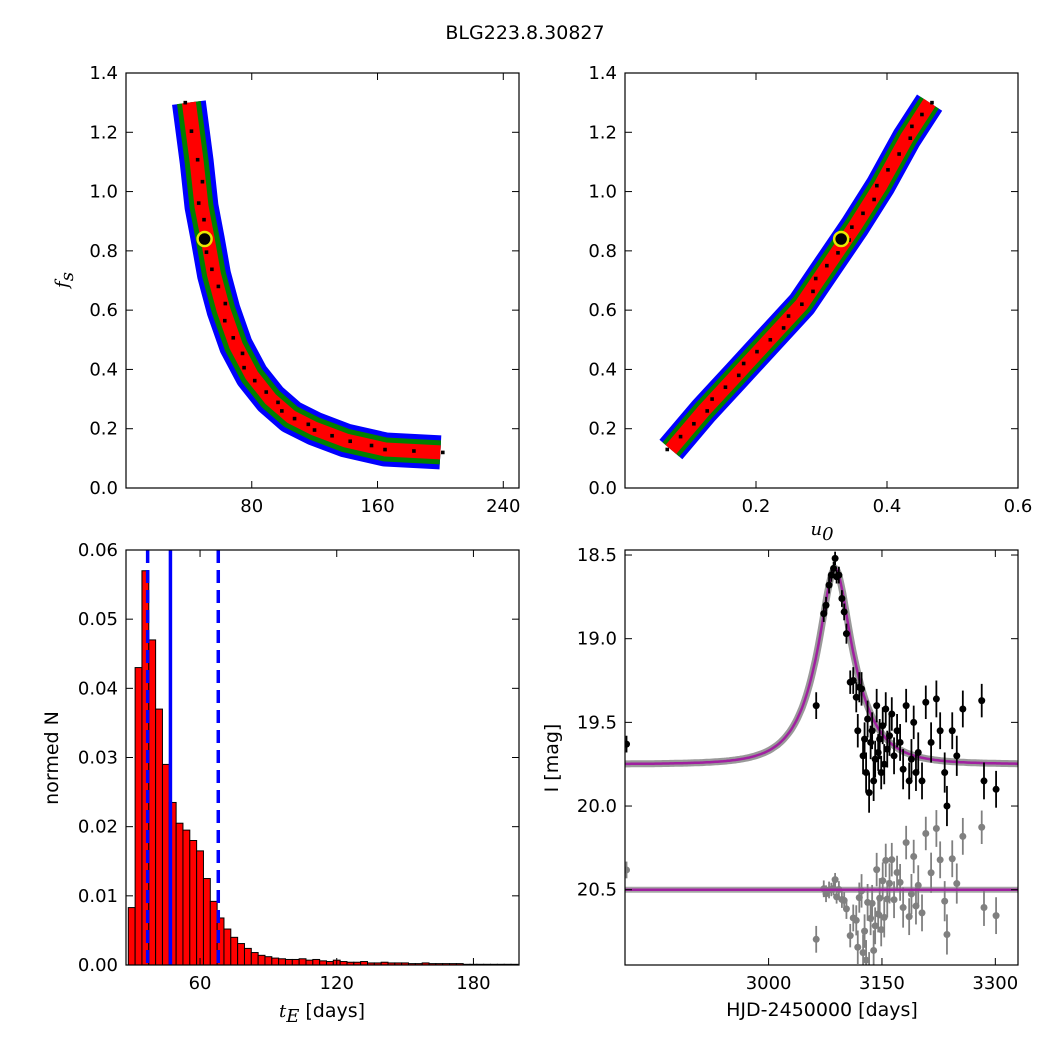 The height and width of the screenshot is (1050, 1050). Describe the element at coordinates (552, 758) in the screenshot. I see `y-axis-label: I [mag]` at that location.